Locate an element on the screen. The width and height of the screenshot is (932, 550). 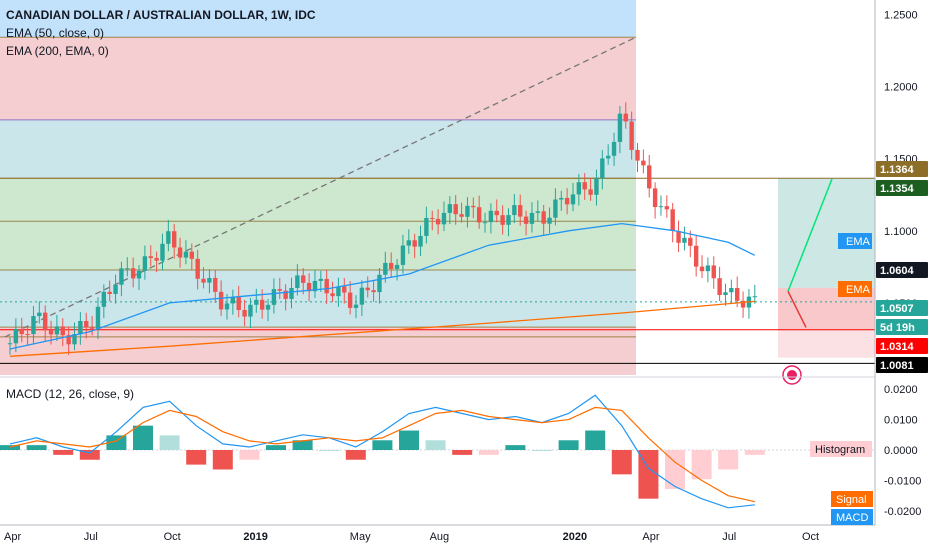
ema-badge: EMA is located at coordinates (855, 241).